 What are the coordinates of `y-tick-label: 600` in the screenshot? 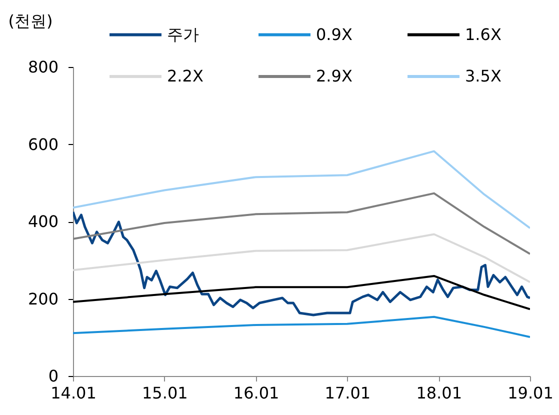 It's located at (43, 144).